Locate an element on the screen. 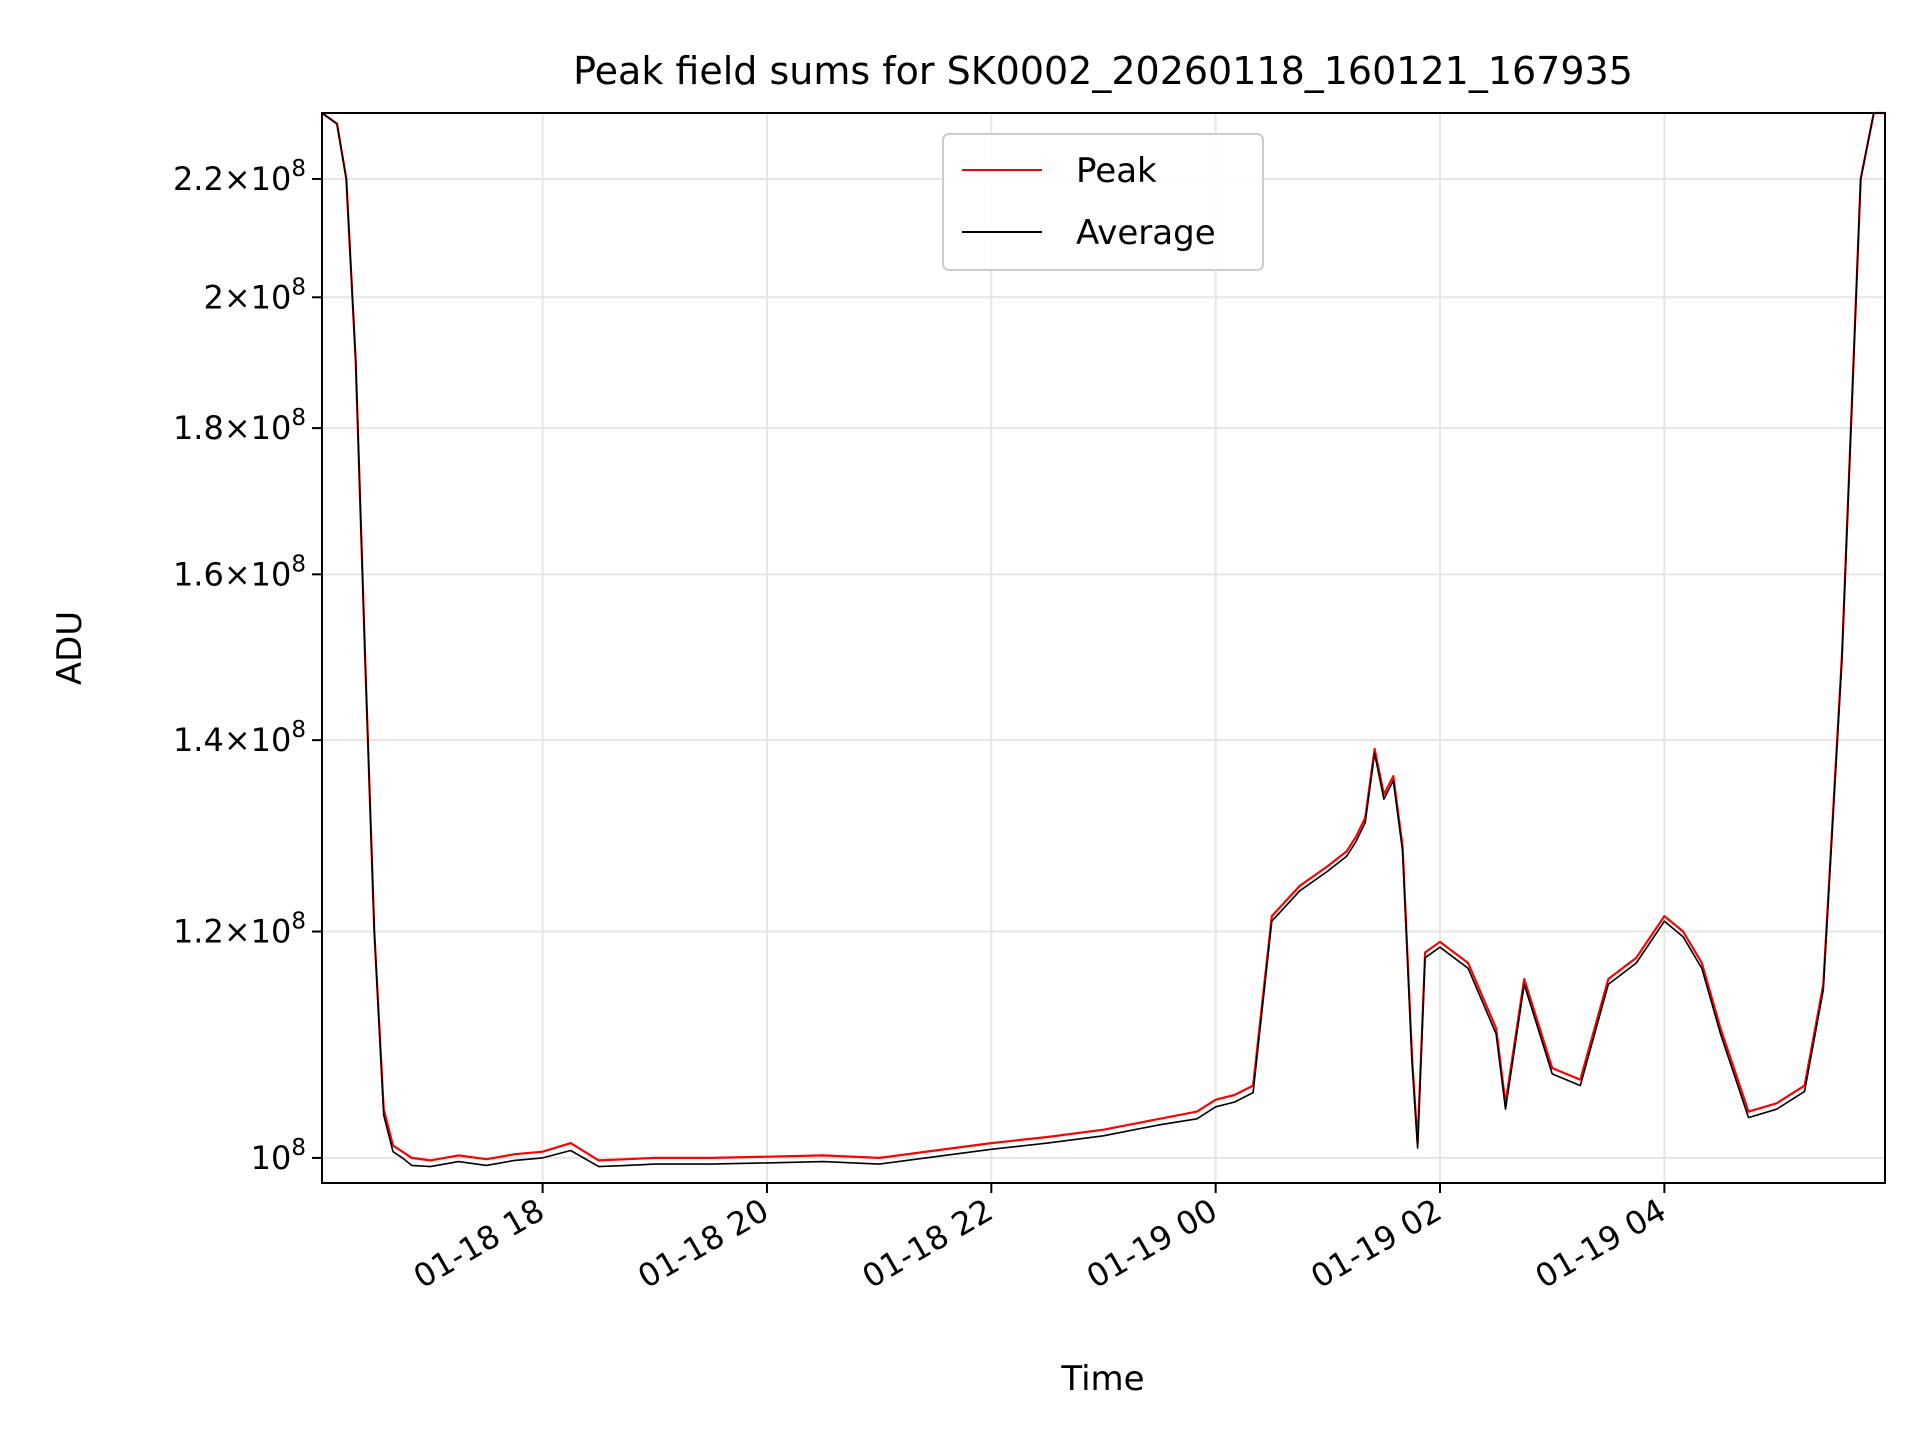 The height and width of the screenshot is (1440, 1920). y-tick-label: 108 is located at coordinates (278, 1156).